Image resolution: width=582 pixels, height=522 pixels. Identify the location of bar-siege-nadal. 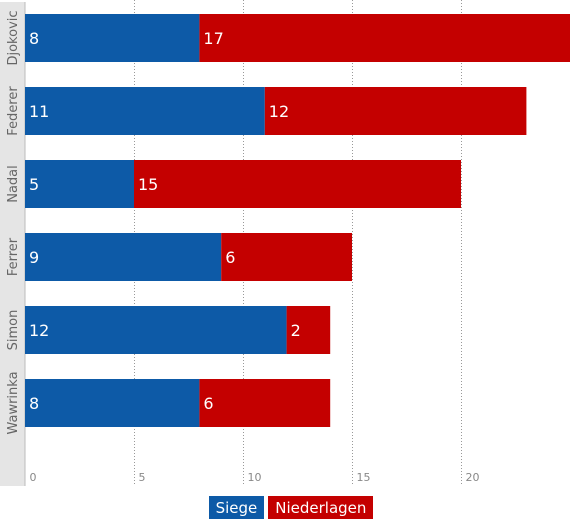
(79, 184).